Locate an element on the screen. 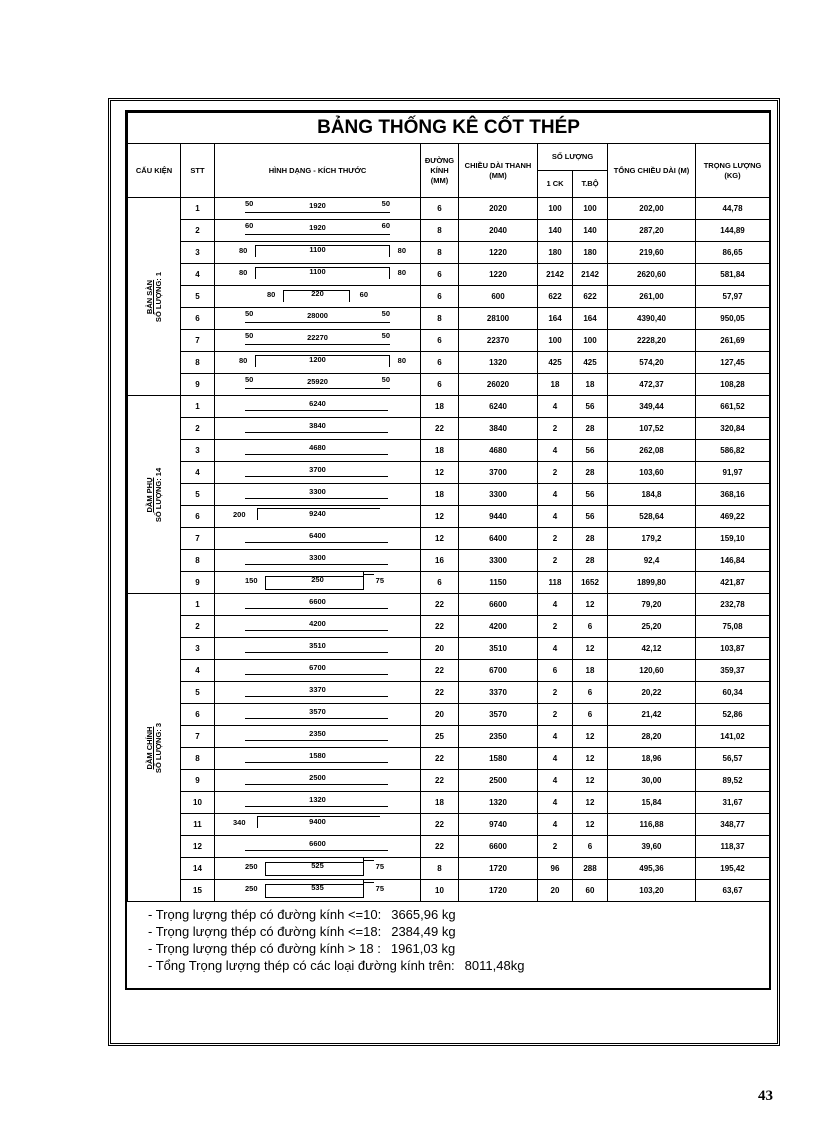 The image size is (816, 1123). bar-length: 1920 is located at coordinates (317, 227).